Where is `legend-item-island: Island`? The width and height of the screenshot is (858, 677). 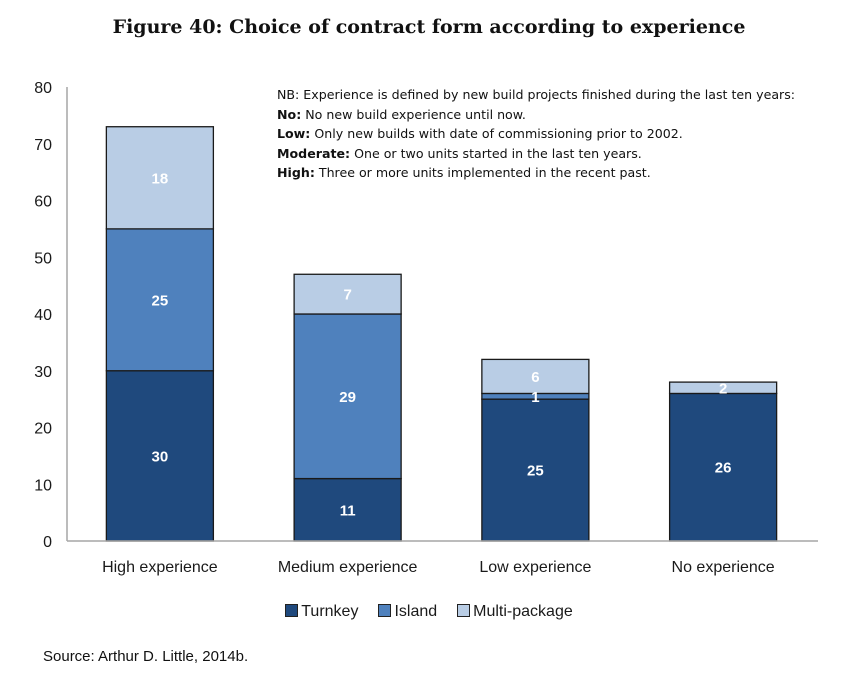 legend-item-island: Island is located at coordinates (407, 612).